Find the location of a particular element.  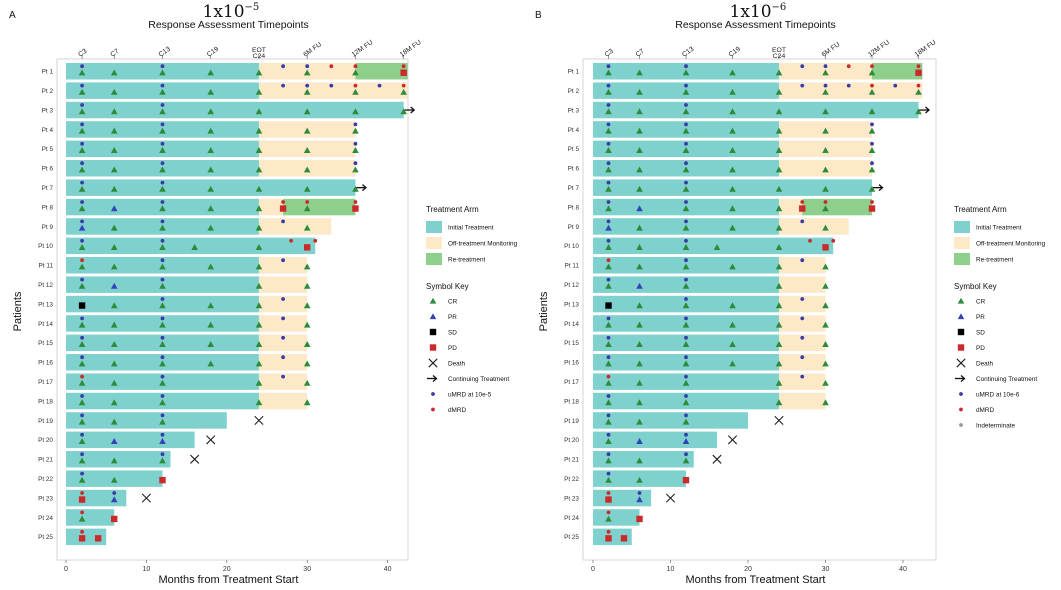

timepoint-label: 6M FU is located at coordinates (312, 49).